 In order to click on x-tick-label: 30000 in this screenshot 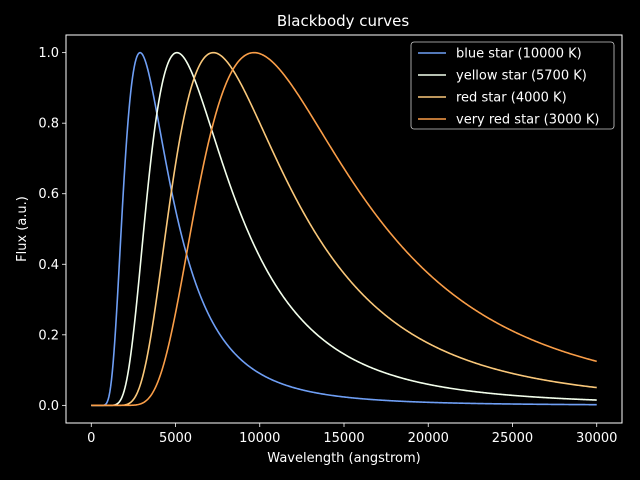, I will do `click(596, 438)`.